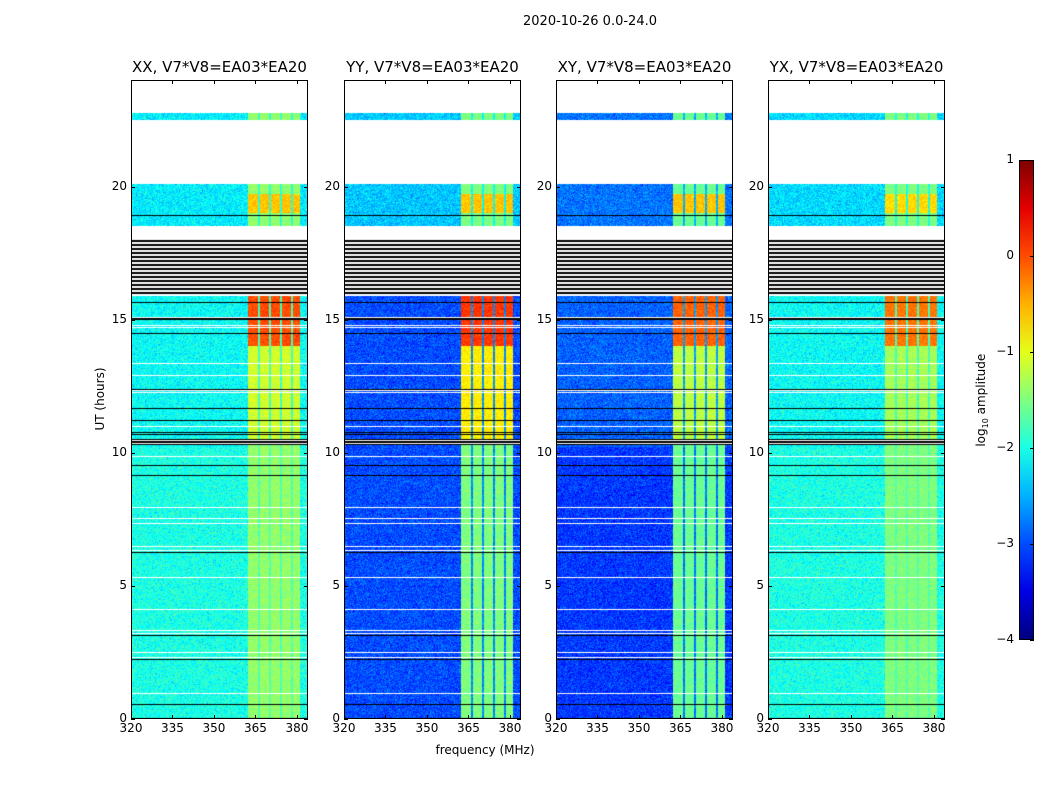 Image resolution: width=1050 pixels, height=800 pixels. What do you see at coordinates (485, 750) in the screenshot?
I see `x-axis-label: frequency (MHz)` at bounding box center [485, 750].